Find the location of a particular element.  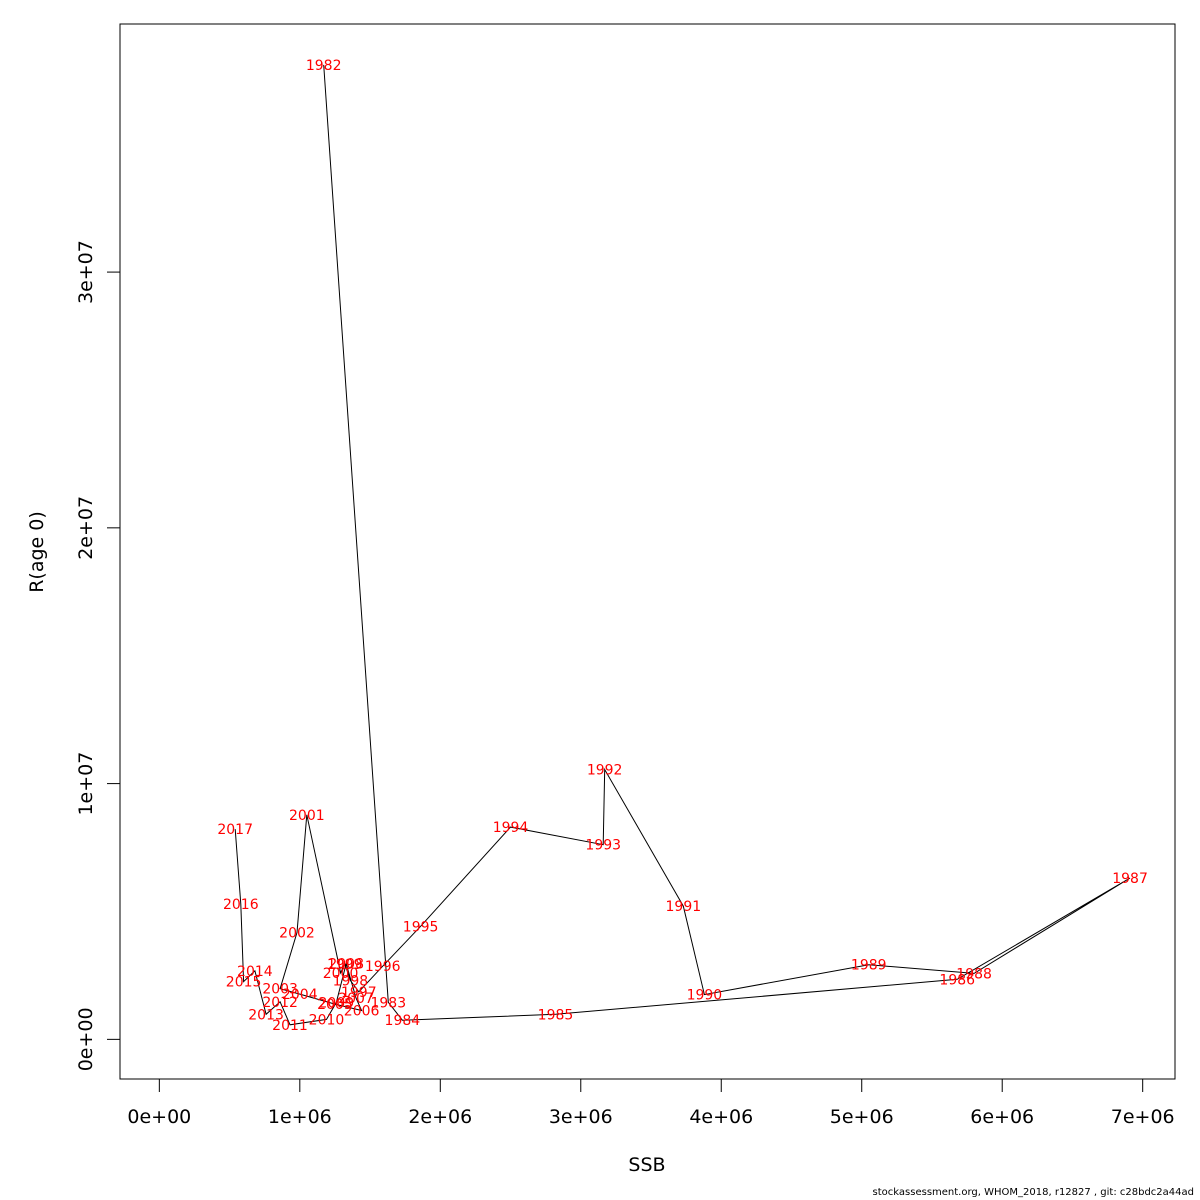

year-label-1983: 1983 is located at coordinates (388, 1003).